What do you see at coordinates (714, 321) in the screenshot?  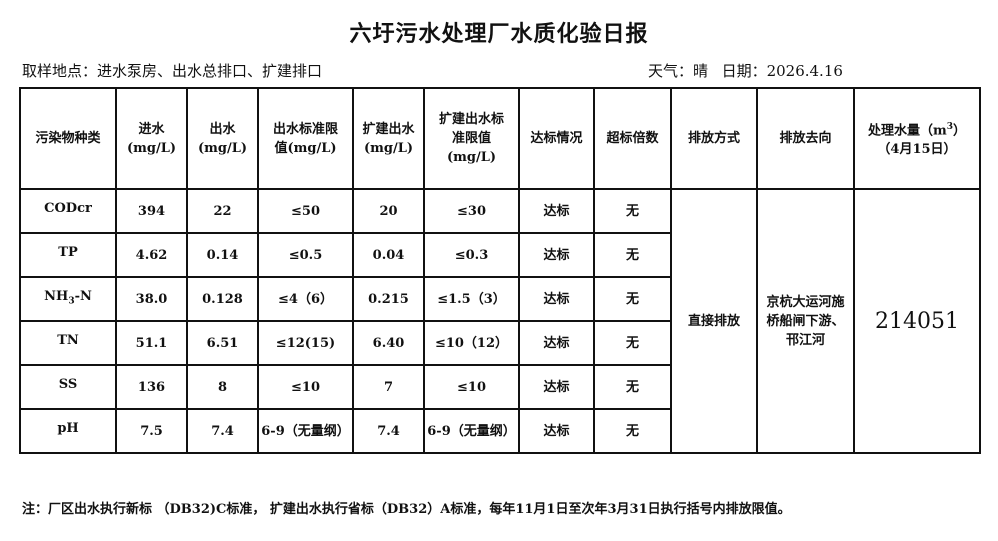 I see `discharge-method: 直接排放` at bounding box center [714, 321].